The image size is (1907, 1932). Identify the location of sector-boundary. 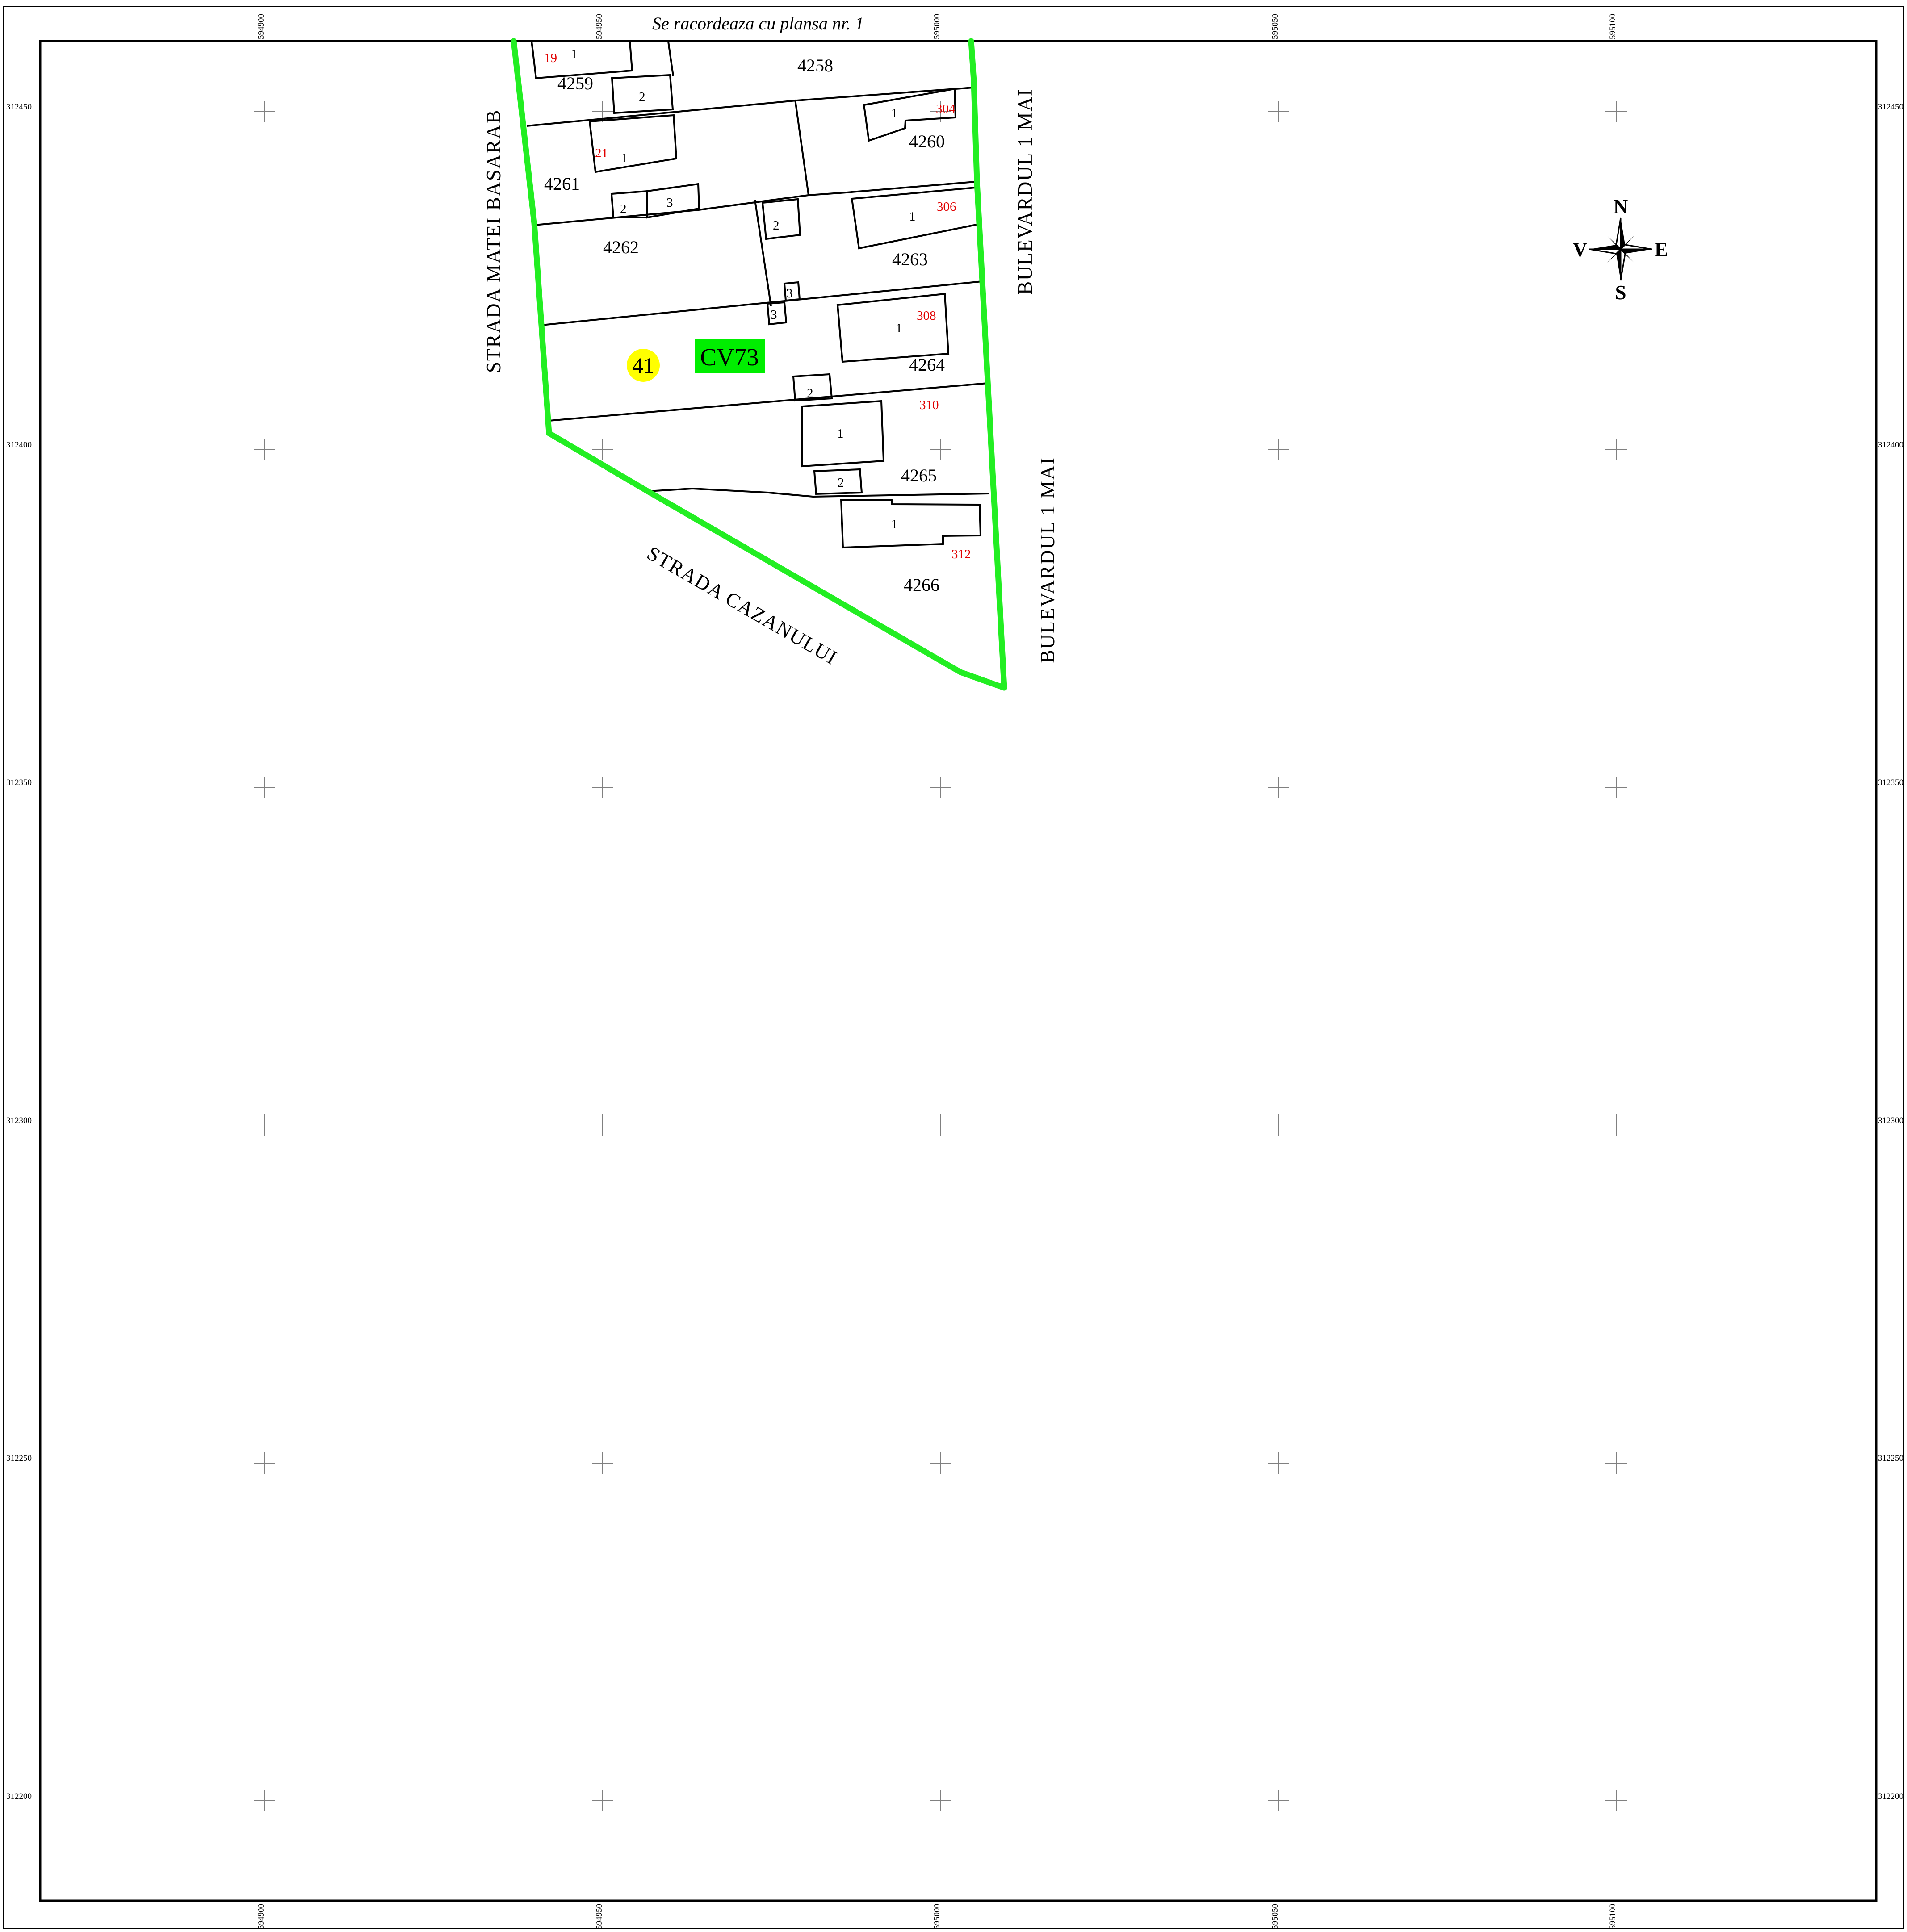
(759, 365).